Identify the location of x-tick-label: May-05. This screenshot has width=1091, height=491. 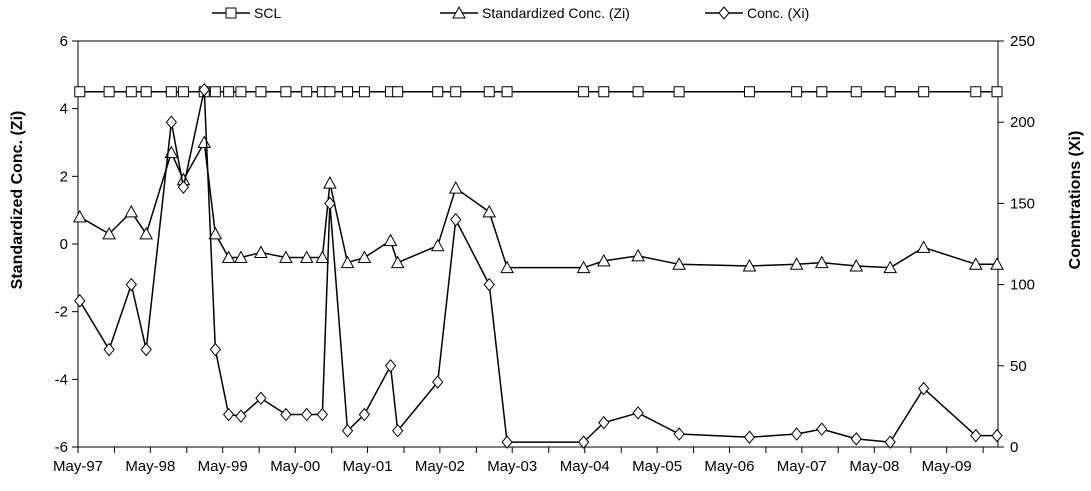
(657, 466).